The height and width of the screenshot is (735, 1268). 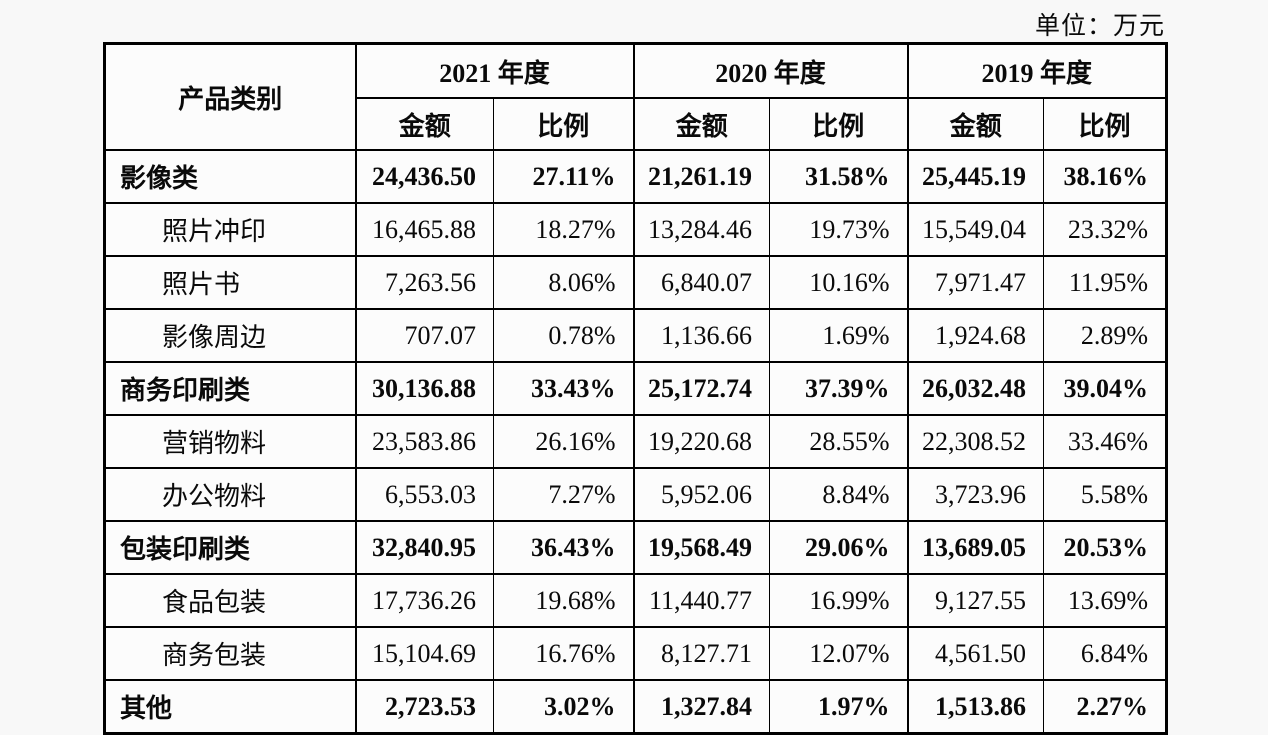 I want to click on column-header-amount-2019: 金额, so click(x=975, y=124).